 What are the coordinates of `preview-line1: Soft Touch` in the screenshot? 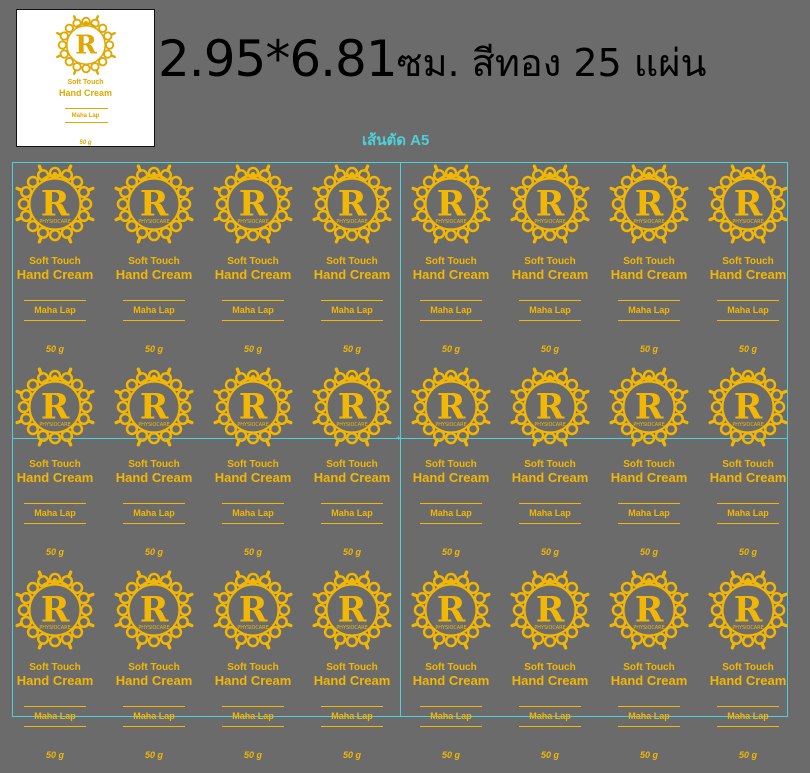 It's located at (85, 82).